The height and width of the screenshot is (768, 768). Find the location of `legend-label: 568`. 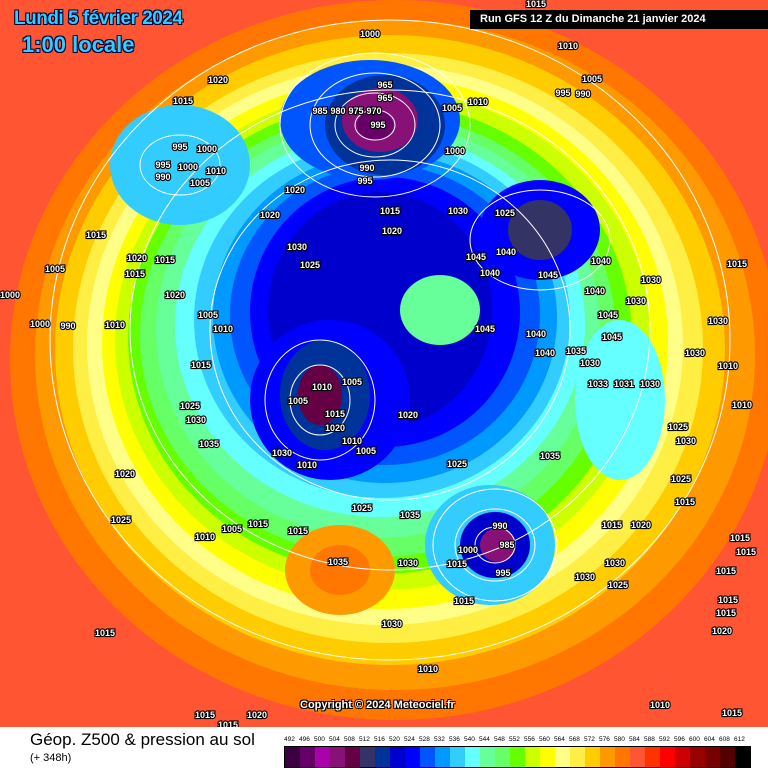

legend-label: 568 is located at coordinates (574, 739).